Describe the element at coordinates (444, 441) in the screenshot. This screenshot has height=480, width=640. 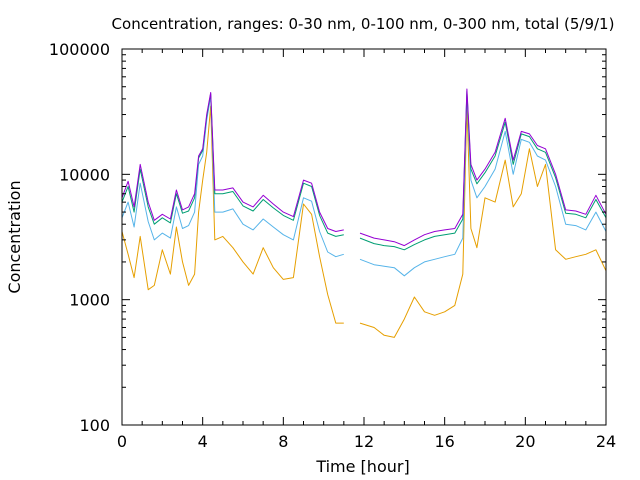
I see `x-tick-label: 16` at that location.